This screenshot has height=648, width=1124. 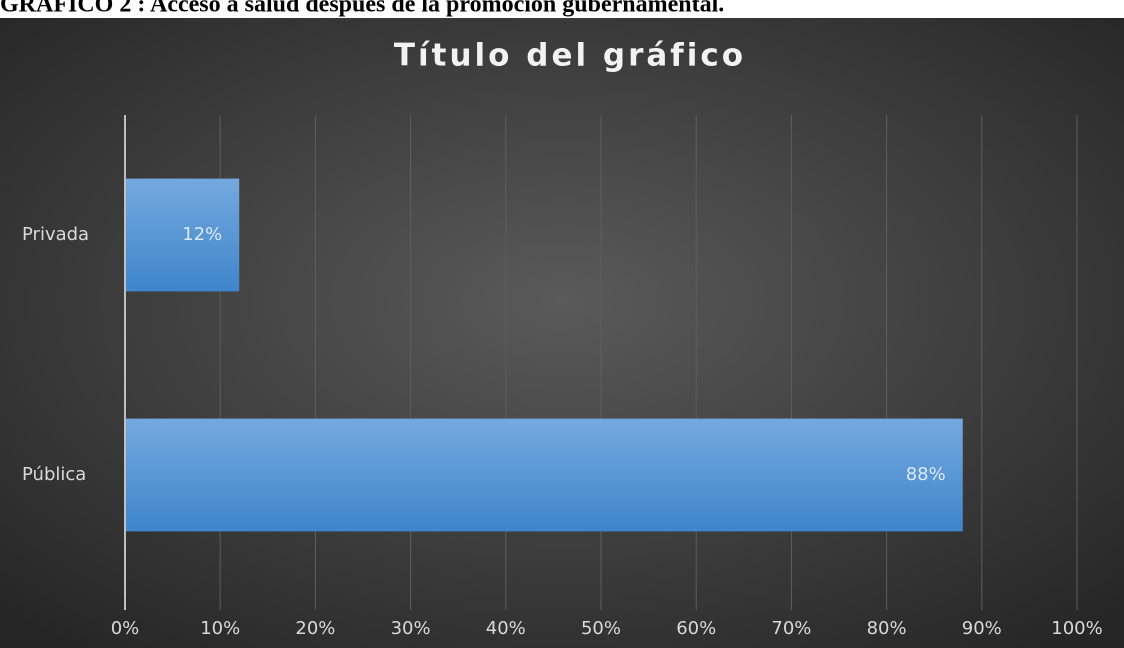 What do you see at coordinates (570, 56) in the screenshot?
I see `chart-title: Título del gráfico` at bounding box center [570, 56].